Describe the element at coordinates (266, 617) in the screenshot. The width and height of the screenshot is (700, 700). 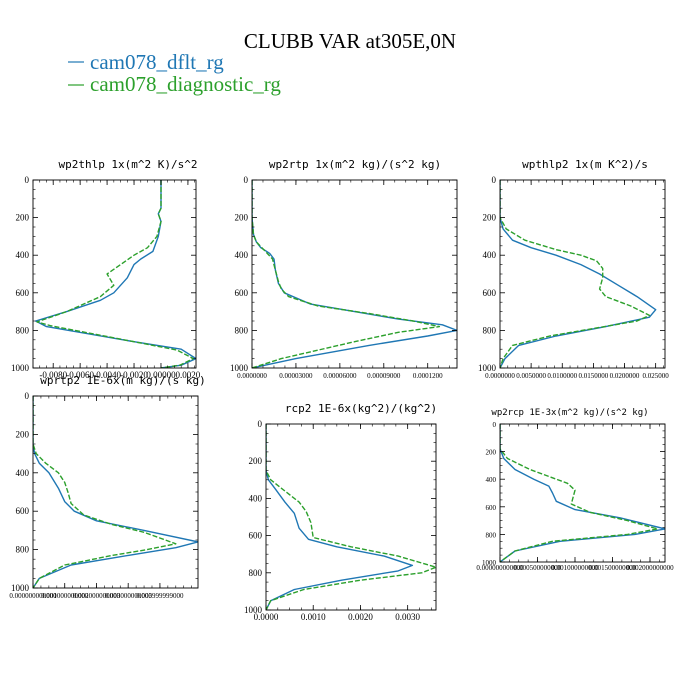
I see `x-tick-label: 0.0000` at that location.